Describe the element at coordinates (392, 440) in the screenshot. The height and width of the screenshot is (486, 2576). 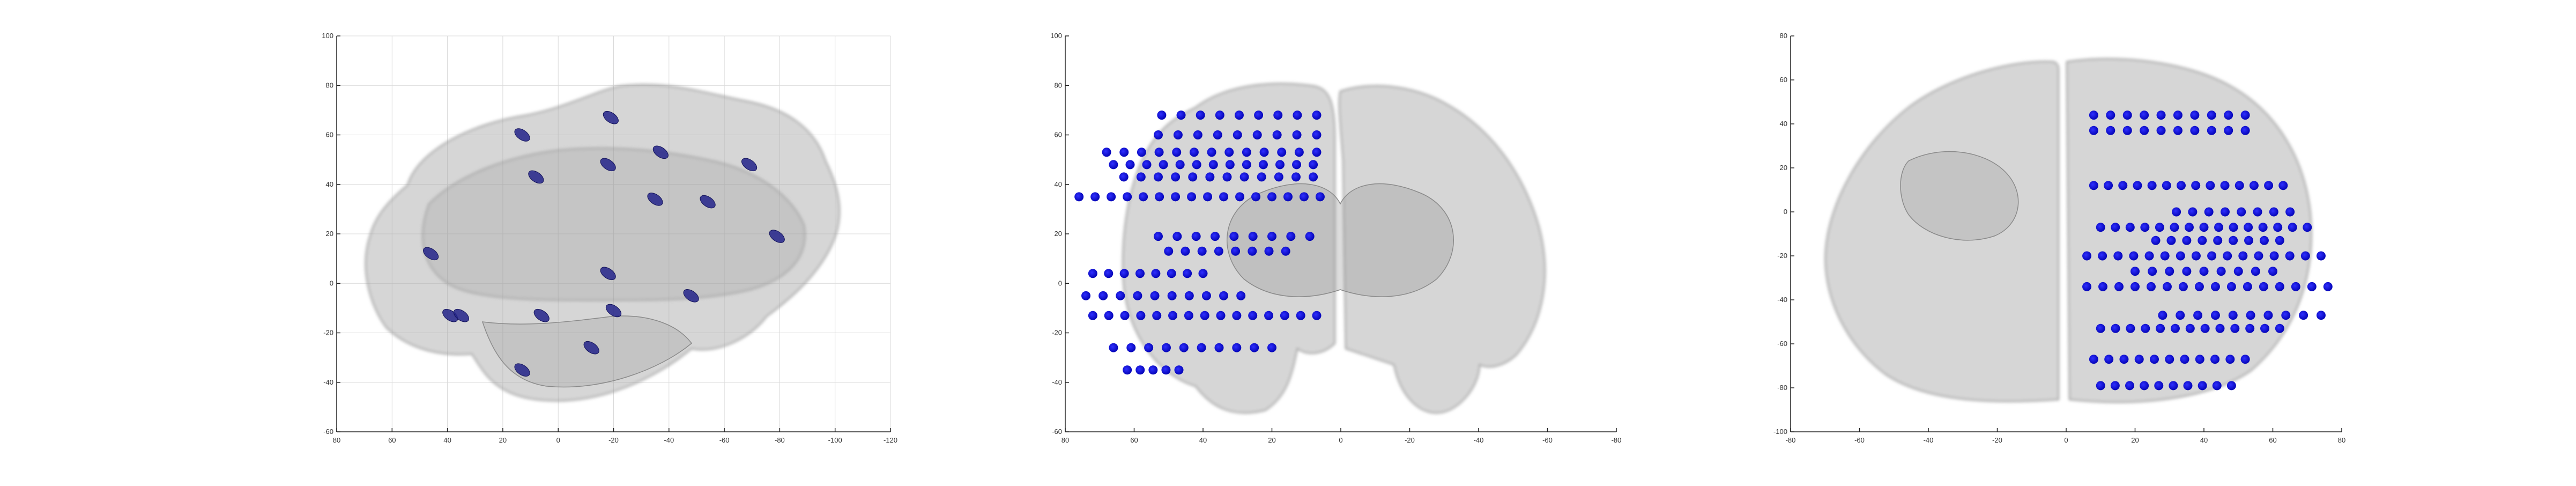
I see `x-tick-label: 60` at that location.